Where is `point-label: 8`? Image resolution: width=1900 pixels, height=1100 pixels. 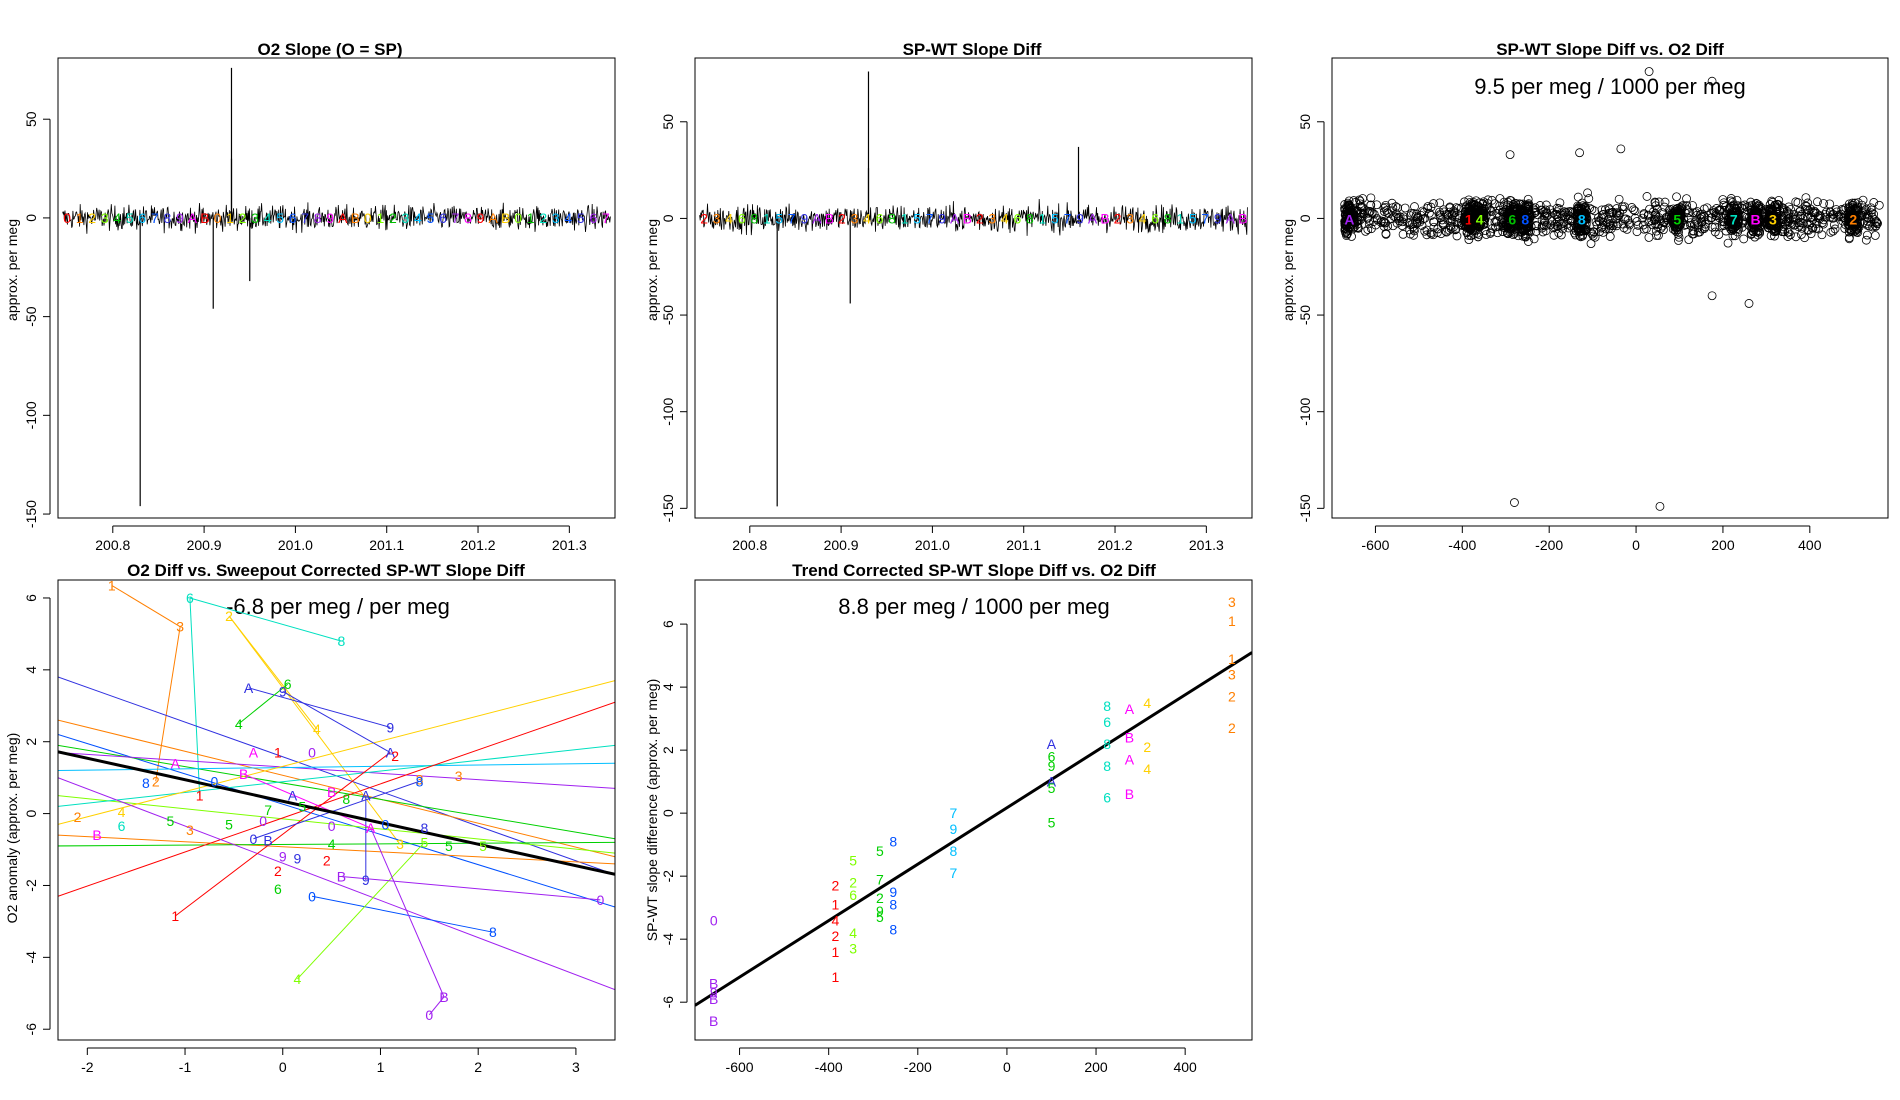 point-label: 8 is located at coordinates (893, 905).